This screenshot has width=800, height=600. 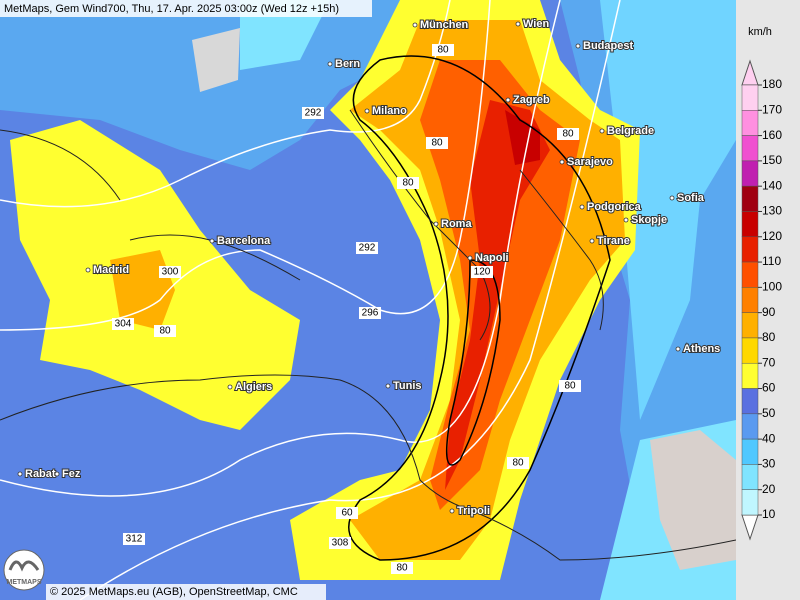 I want to click on city-label: München, so click(x=444, y=25).